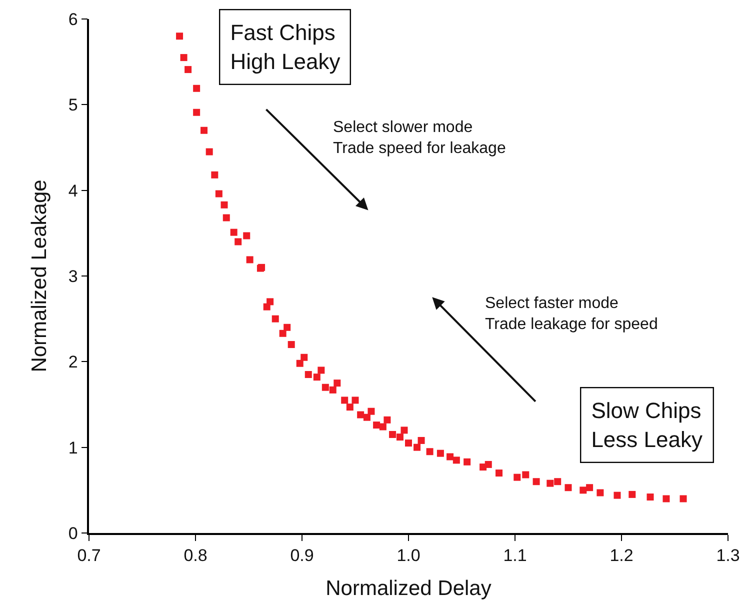 The image size is (752, 616). I want to click on annotation: Fast Chips High Leaky, so click(285, 47).